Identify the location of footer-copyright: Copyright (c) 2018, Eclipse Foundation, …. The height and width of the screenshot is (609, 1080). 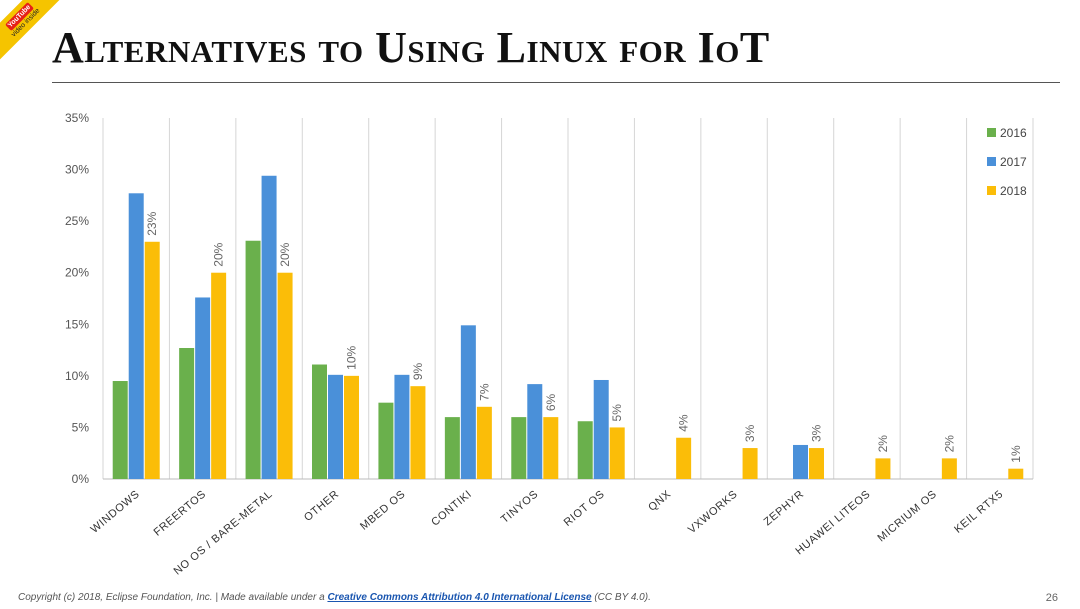
(173, 597).